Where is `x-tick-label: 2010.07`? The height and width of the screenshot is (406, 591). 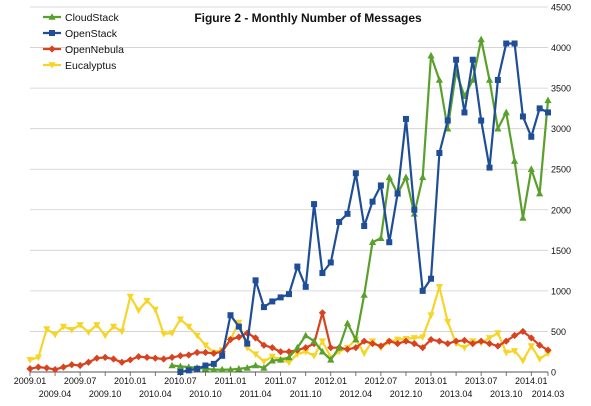 x-tick-label: 2010.07 is located at coordinates (180, 381).